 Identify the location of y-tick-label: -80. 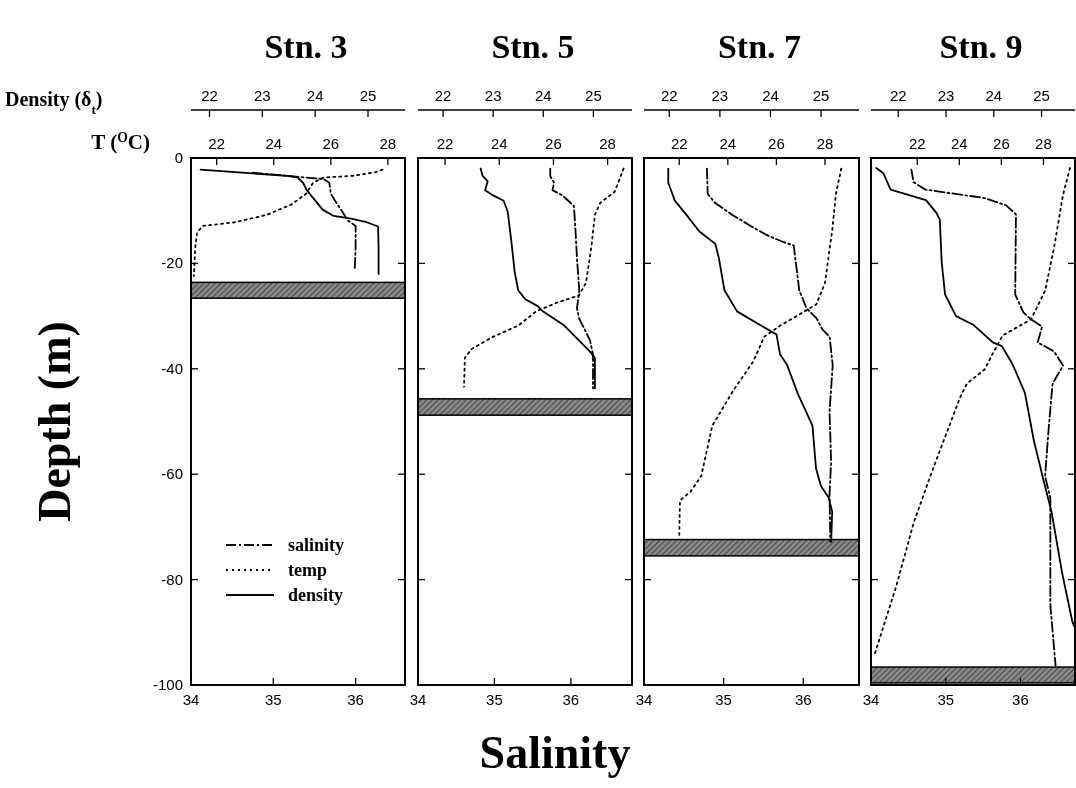
(172, 579).